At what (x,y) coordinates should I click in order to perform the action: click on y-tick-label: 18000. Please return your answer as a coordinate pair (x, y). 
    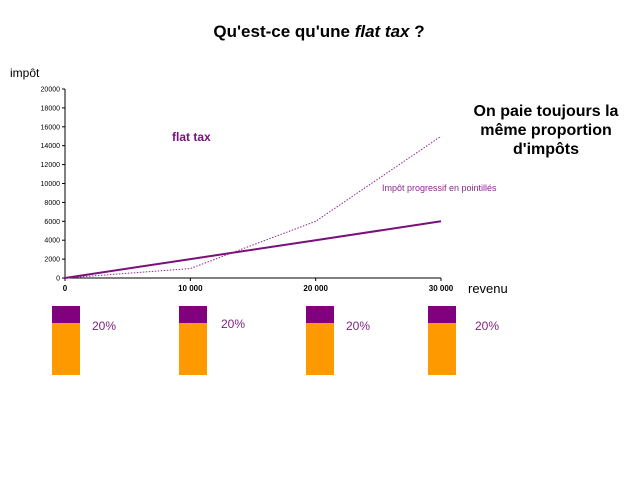
    Looking at the image, I should click on (51, 108).